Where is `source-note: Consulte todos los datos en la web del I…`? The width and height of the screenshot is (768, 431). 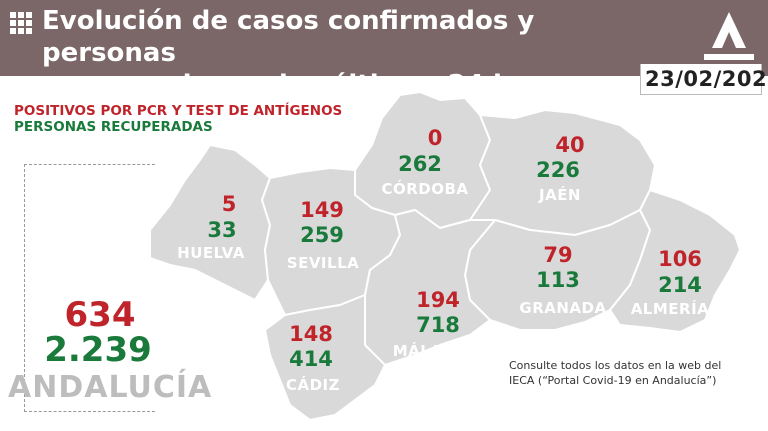 source-note: Consulte todos los datos en la web del I… is located at coordinates (615, 373).